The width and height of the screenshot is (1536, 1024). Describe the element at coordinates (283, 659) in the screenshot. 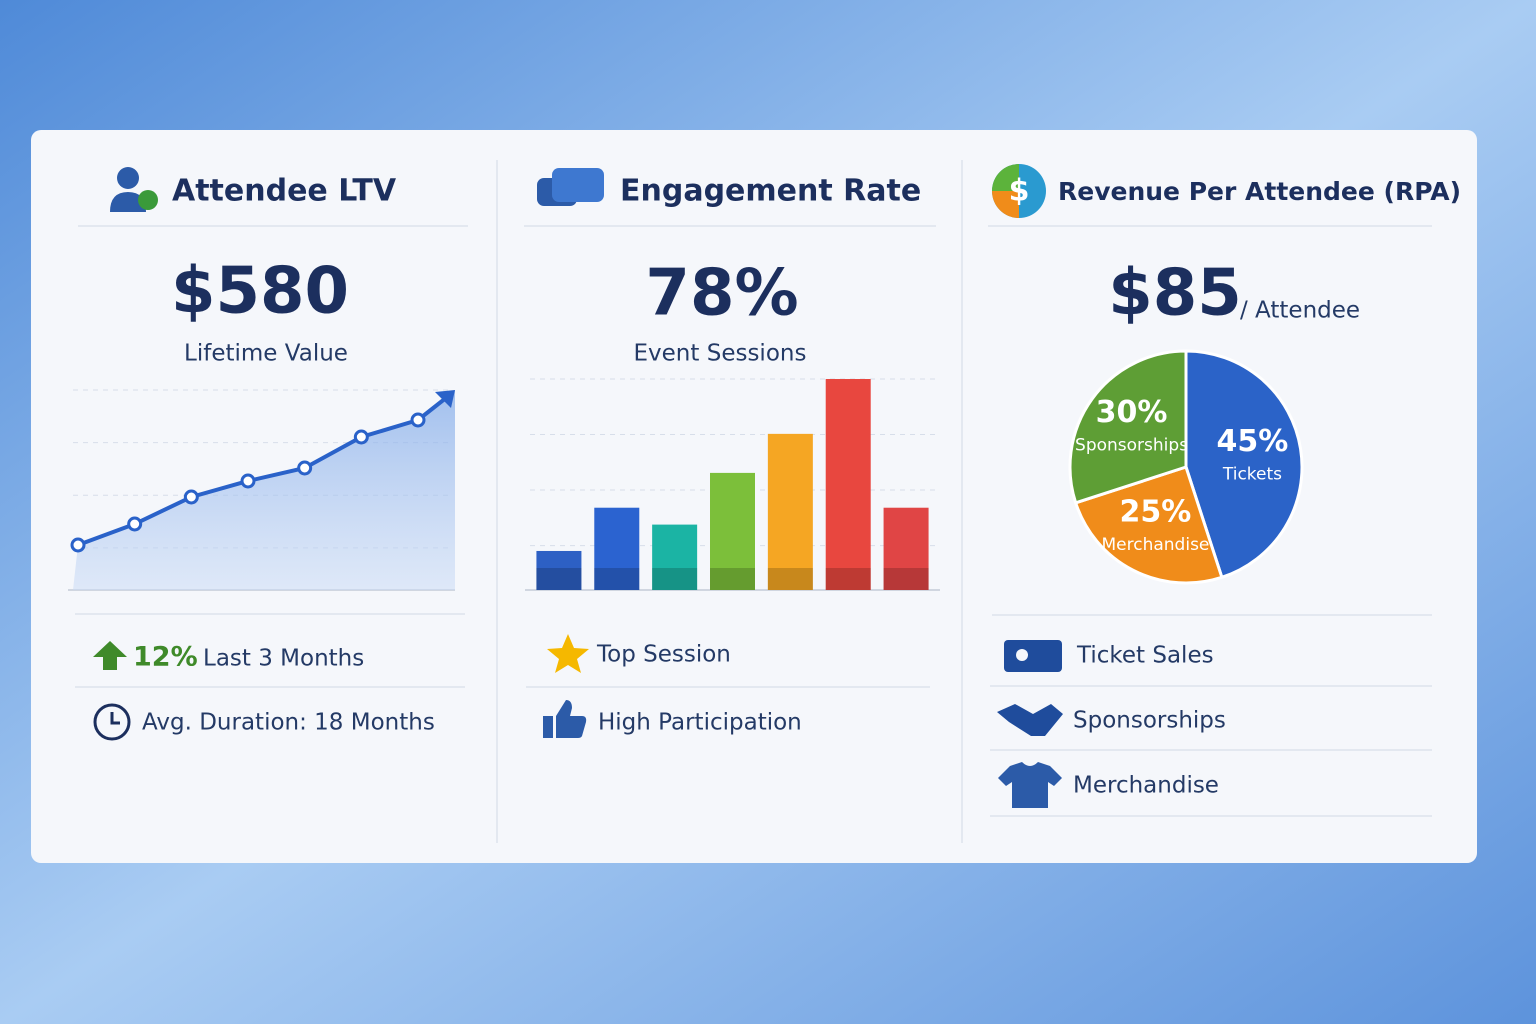

I see `item: Last 3 Months` at that location.